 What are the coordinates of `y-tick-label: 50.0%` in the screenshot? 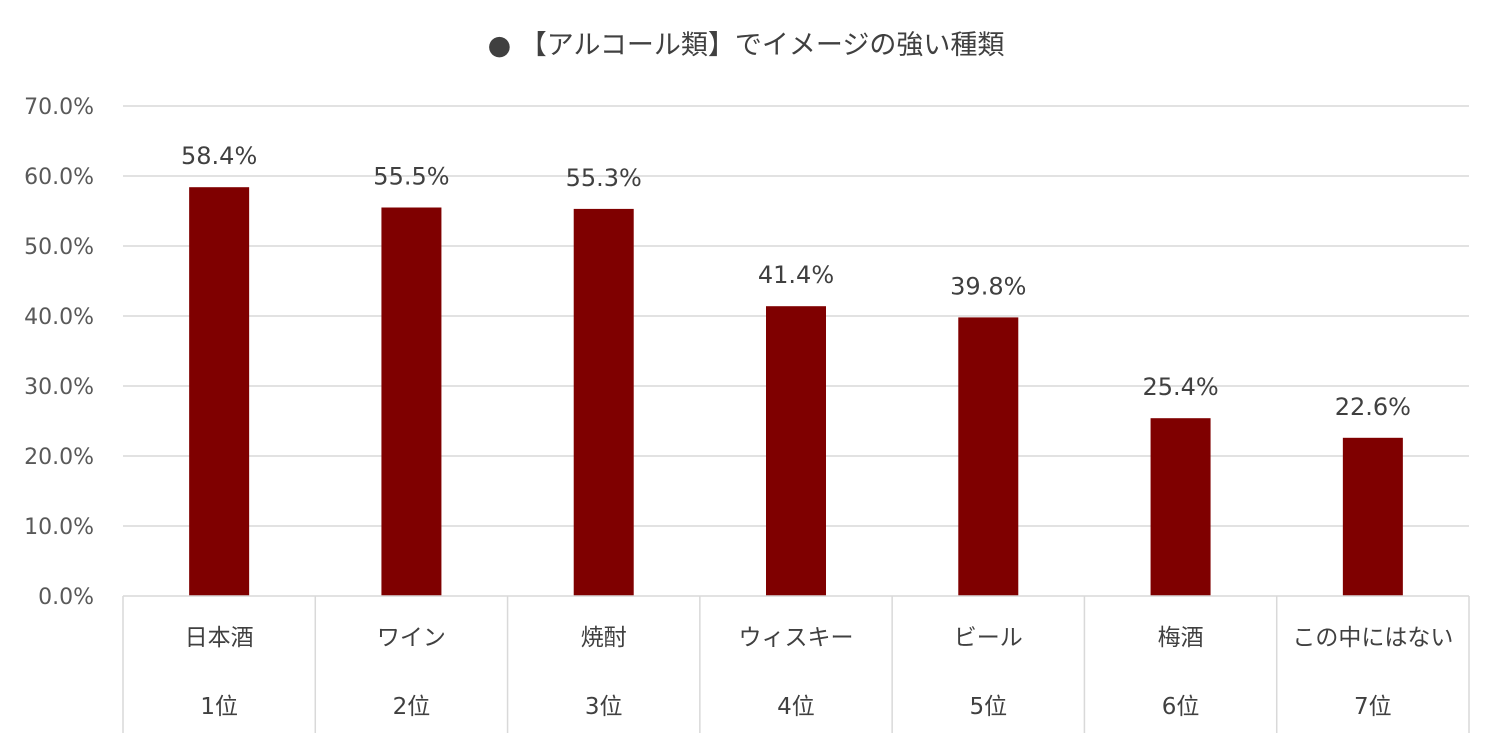 It's located at (59, 247).